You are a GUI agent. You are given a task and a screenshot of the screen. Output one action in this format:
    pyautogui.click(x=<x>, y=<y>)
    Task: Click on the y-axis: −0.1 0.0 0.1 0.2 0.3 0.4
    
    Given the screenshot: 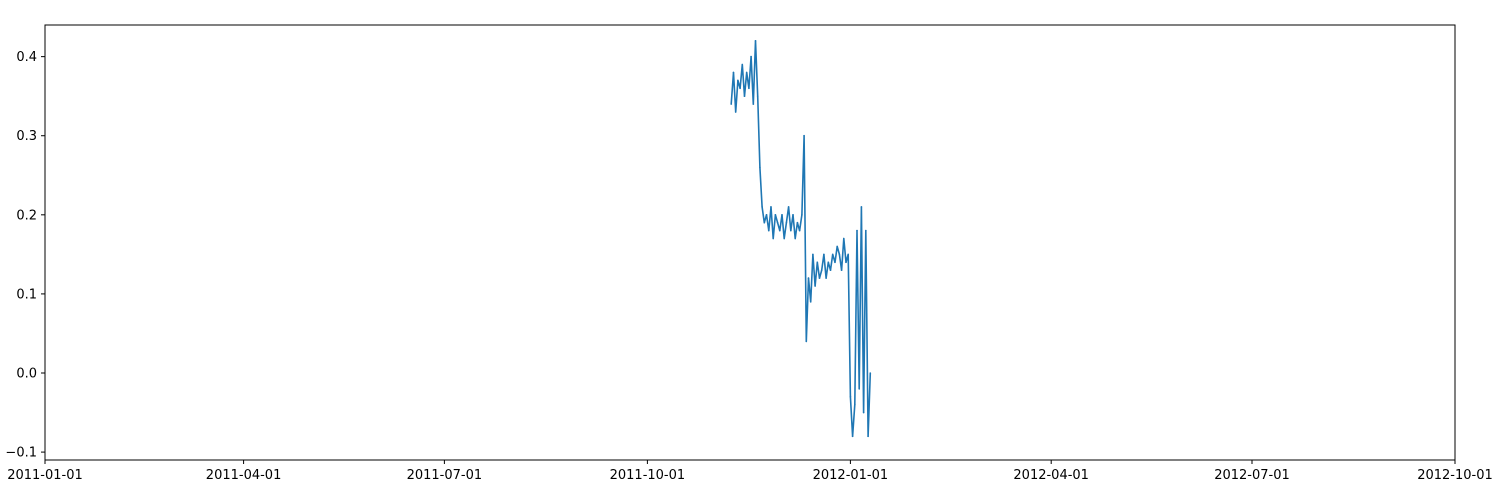 What is the action you would take?
    pyautogui.click(x=25, y=255)
    